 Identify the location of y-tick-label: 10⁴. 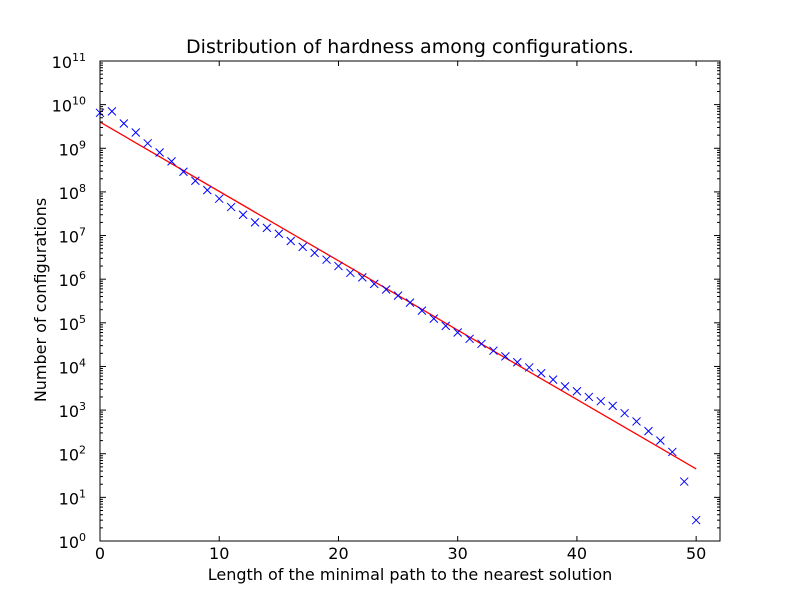
(72, 366).